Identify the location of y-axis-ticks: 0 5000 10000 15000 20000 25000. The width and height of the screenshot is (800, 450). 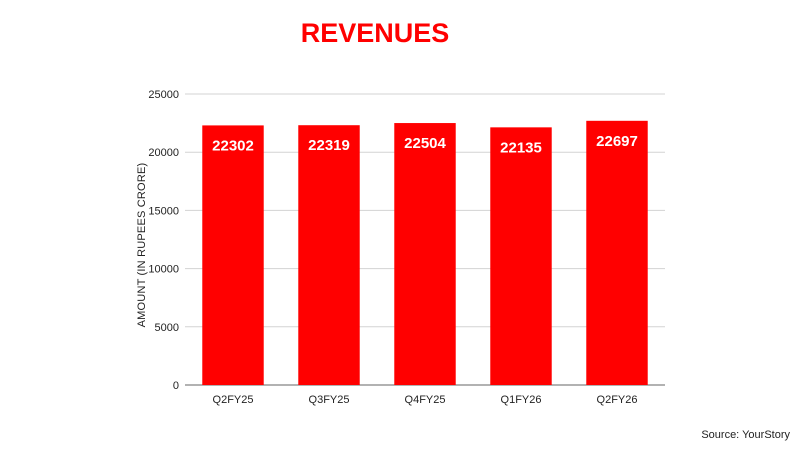
(163, 240).